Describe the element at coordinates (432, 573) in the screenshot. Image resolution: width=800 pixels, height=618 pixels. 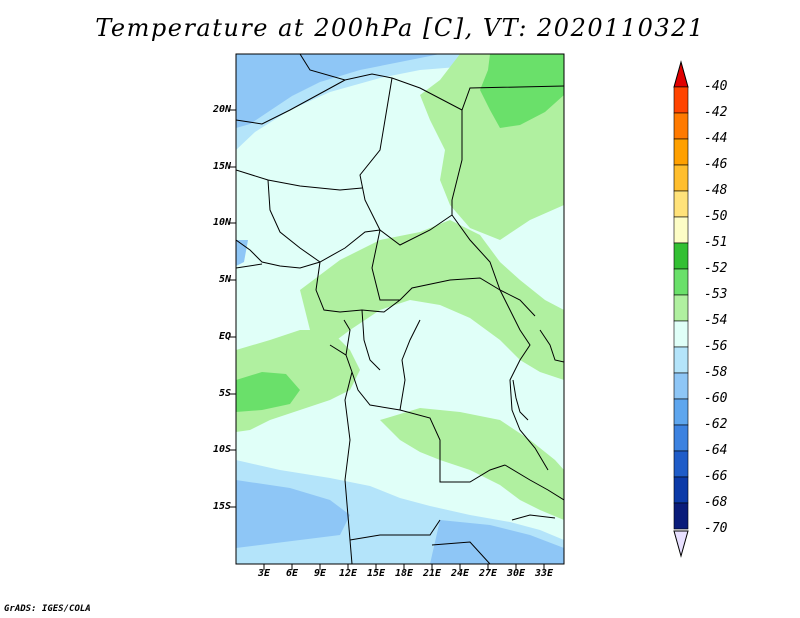
I see `lon-label: 21E` at that location.